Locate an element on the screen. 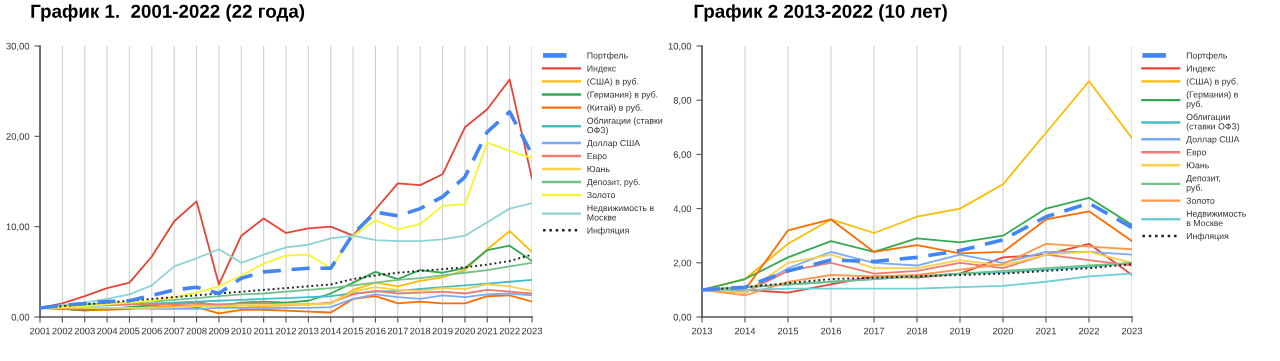 Image resolution: width=1280 pixels, height=361 pixels. legend-label: (Китай) в руб. is located at coordinates (614, 108).